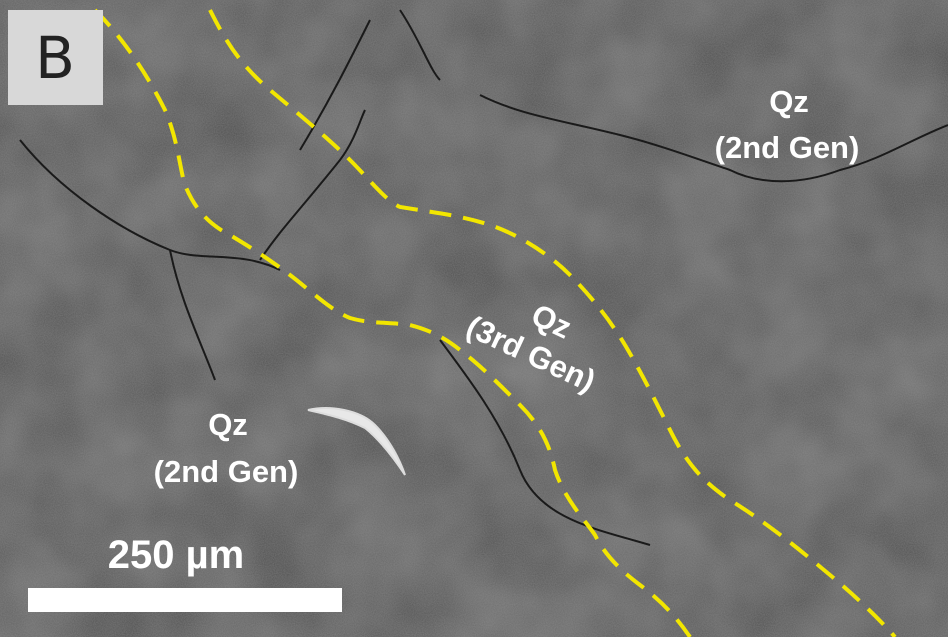  I want to click on panel-label-box, so click(55, 57).